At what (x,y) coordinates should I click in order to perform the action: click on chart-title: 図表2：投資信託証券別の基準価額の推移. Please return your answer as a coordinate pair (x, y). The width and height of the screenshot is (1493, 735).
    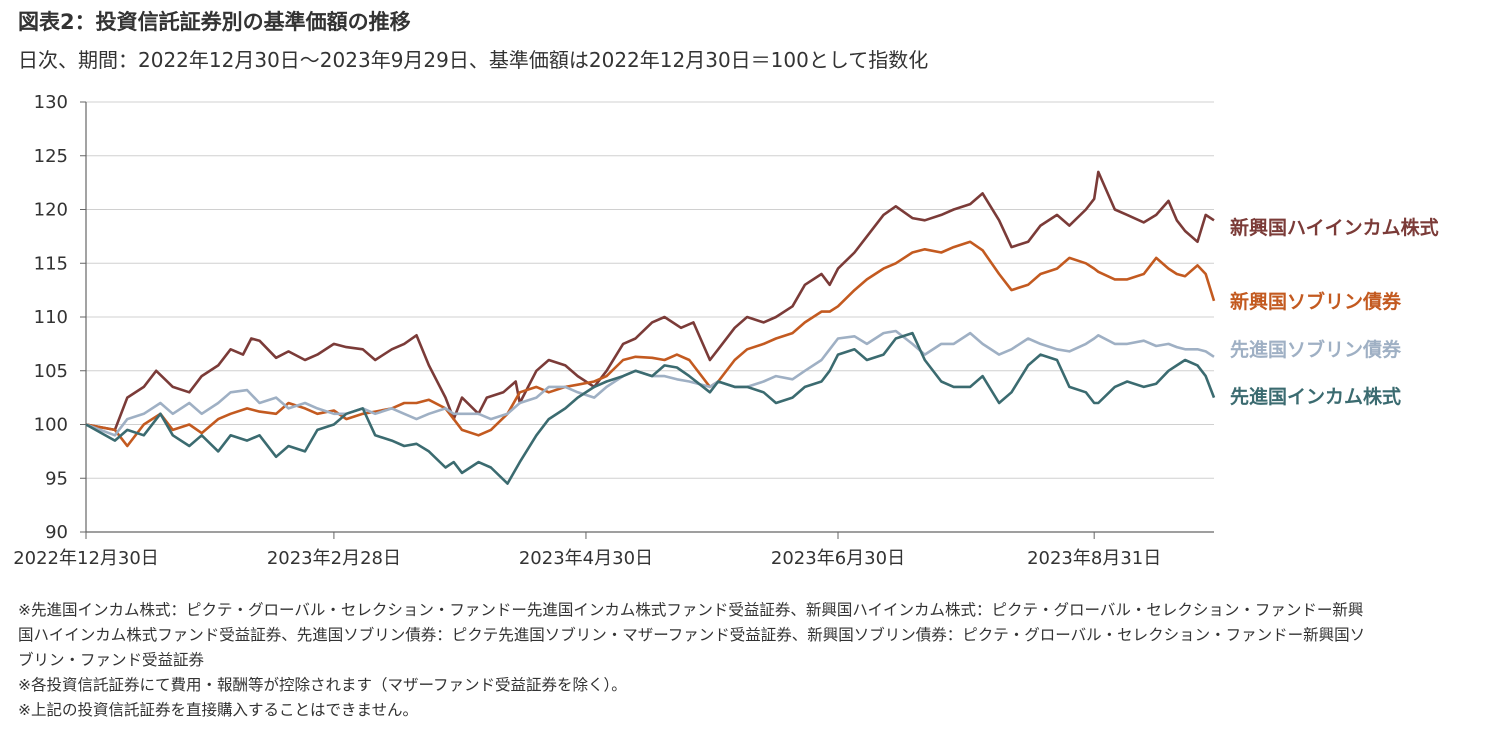
    Looking at the image, I should click on (214, 22).